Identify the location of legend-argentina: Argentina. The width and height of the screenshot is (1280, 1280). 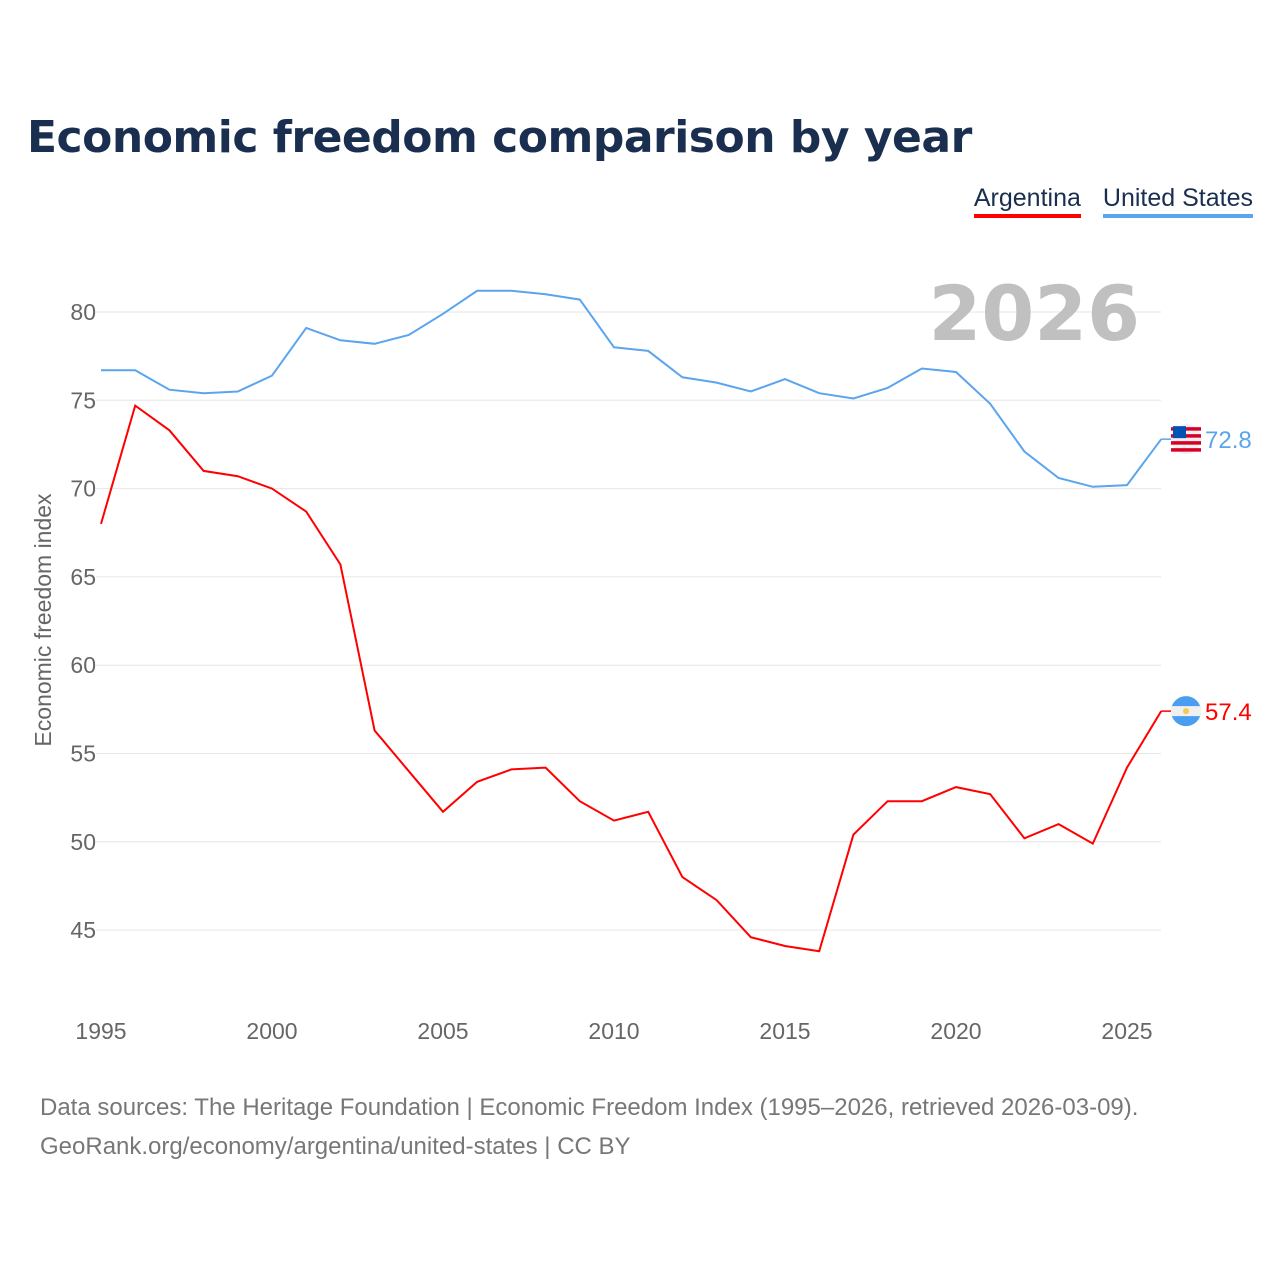
(1027, 201).